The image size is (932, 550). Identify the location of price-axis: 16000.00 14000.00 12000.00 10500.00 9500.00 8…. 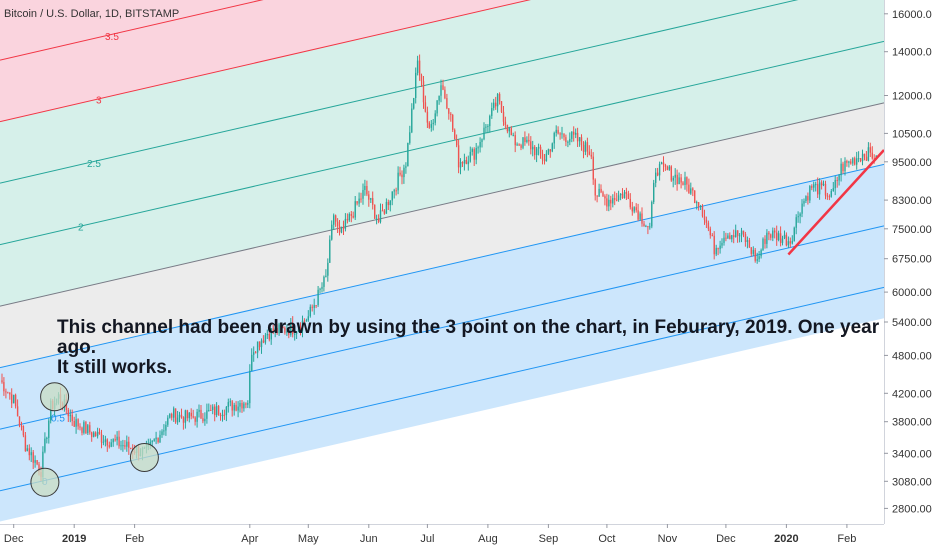
(908, 275).